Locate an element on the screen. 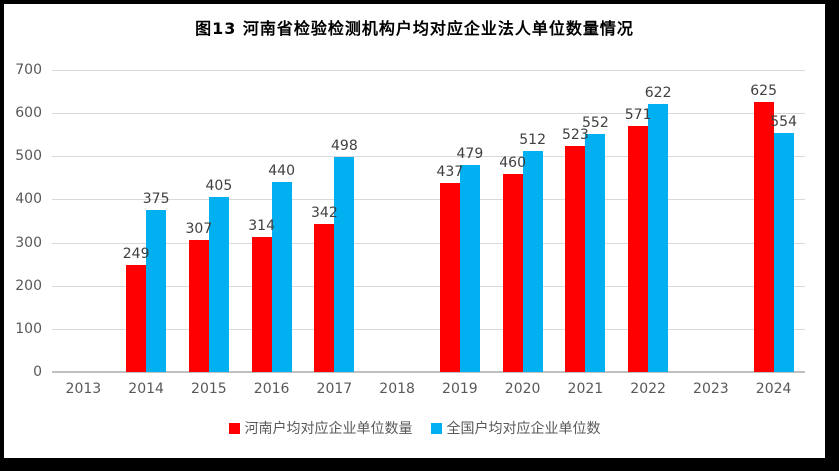 This screenshot has height=471, width=839. bar-national-2014 is located at coordinates (156, 291).